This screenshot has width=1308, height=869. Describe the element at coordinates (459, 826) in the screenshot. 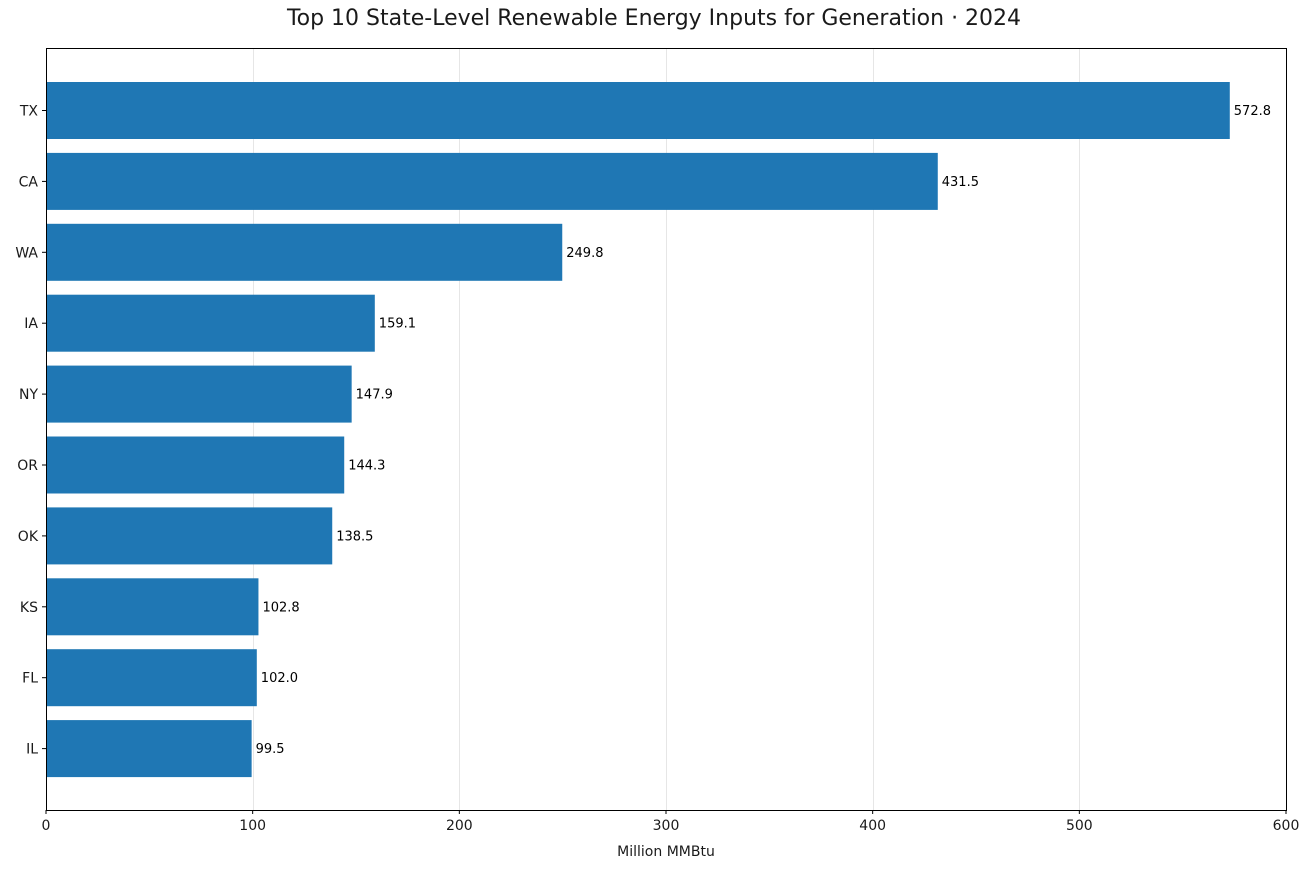

I see `x-tick-label: 200` at that location.